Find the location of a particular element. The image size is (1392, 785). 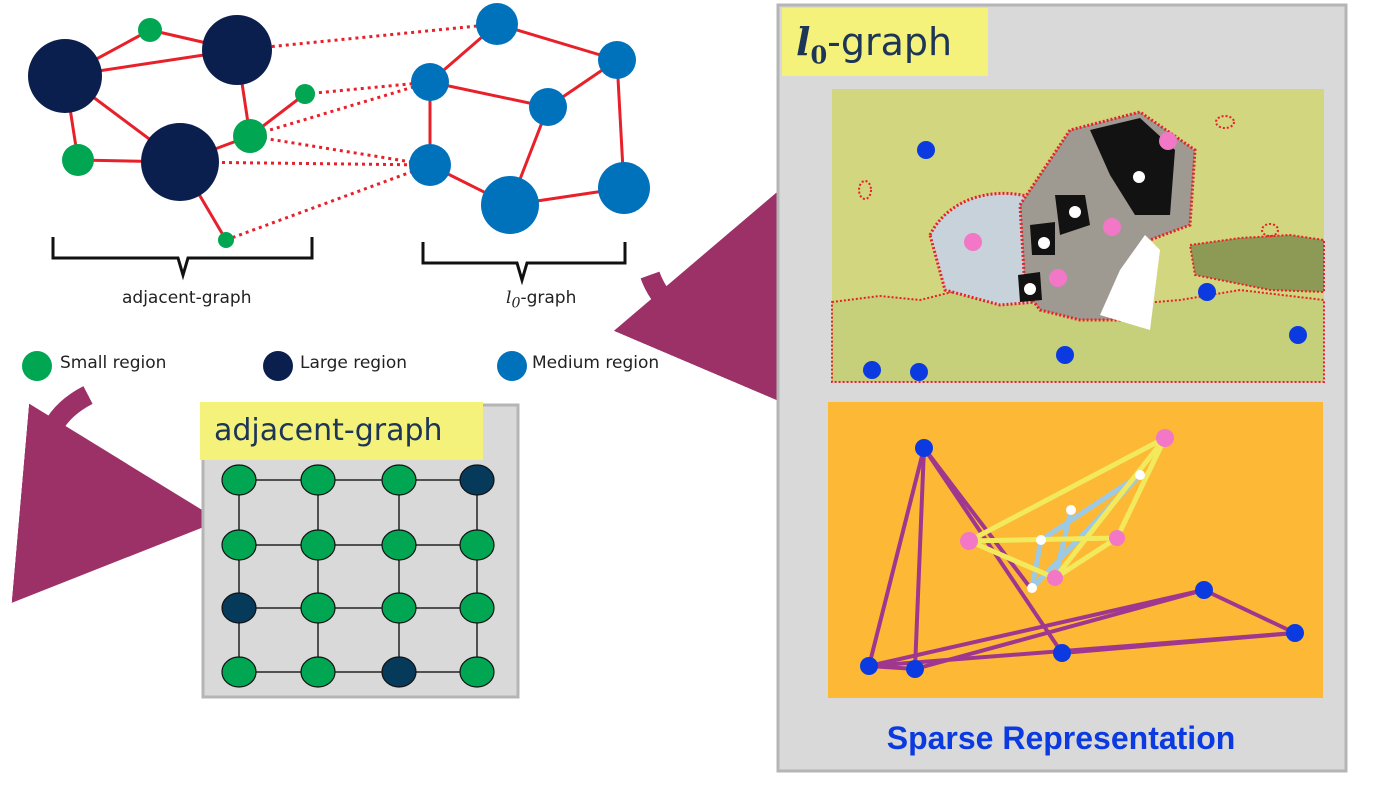

segment-dots is located at coordinates (1085, 256).